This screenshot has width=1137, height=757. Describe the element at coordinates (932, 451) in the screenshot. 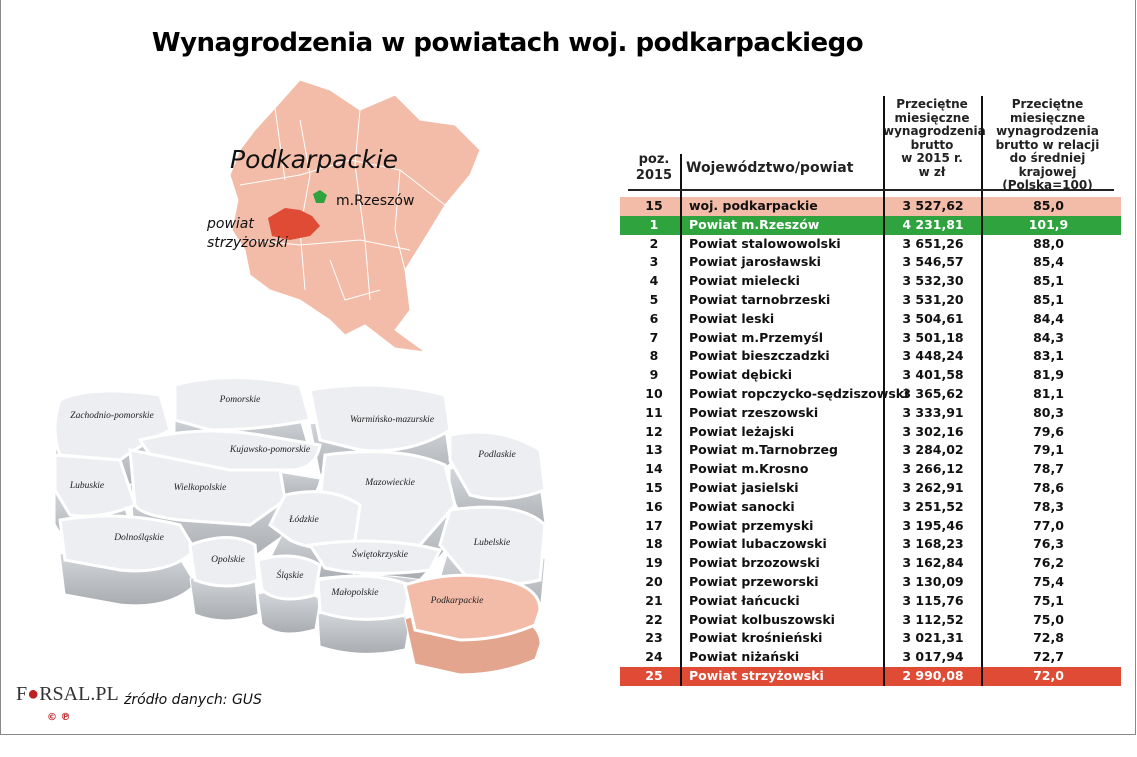

I see `cell-wage: 3 284,02` at that location.